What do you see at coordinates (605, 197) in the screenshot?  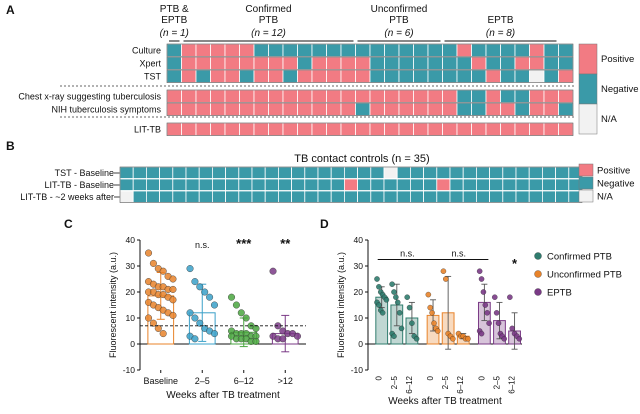 I see `panel-b-legend-label: N/A` at bounding box center [605, 197].